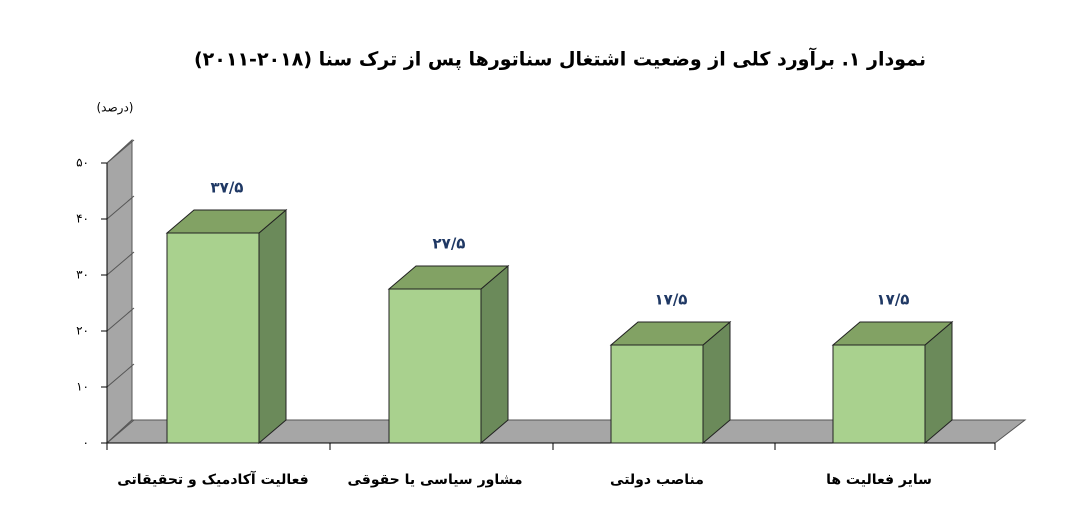  What do you see at coordinates (82, 163) in the screenshot?
I see `y-tick-label: ۵۰` at bounding box center [82, 163].